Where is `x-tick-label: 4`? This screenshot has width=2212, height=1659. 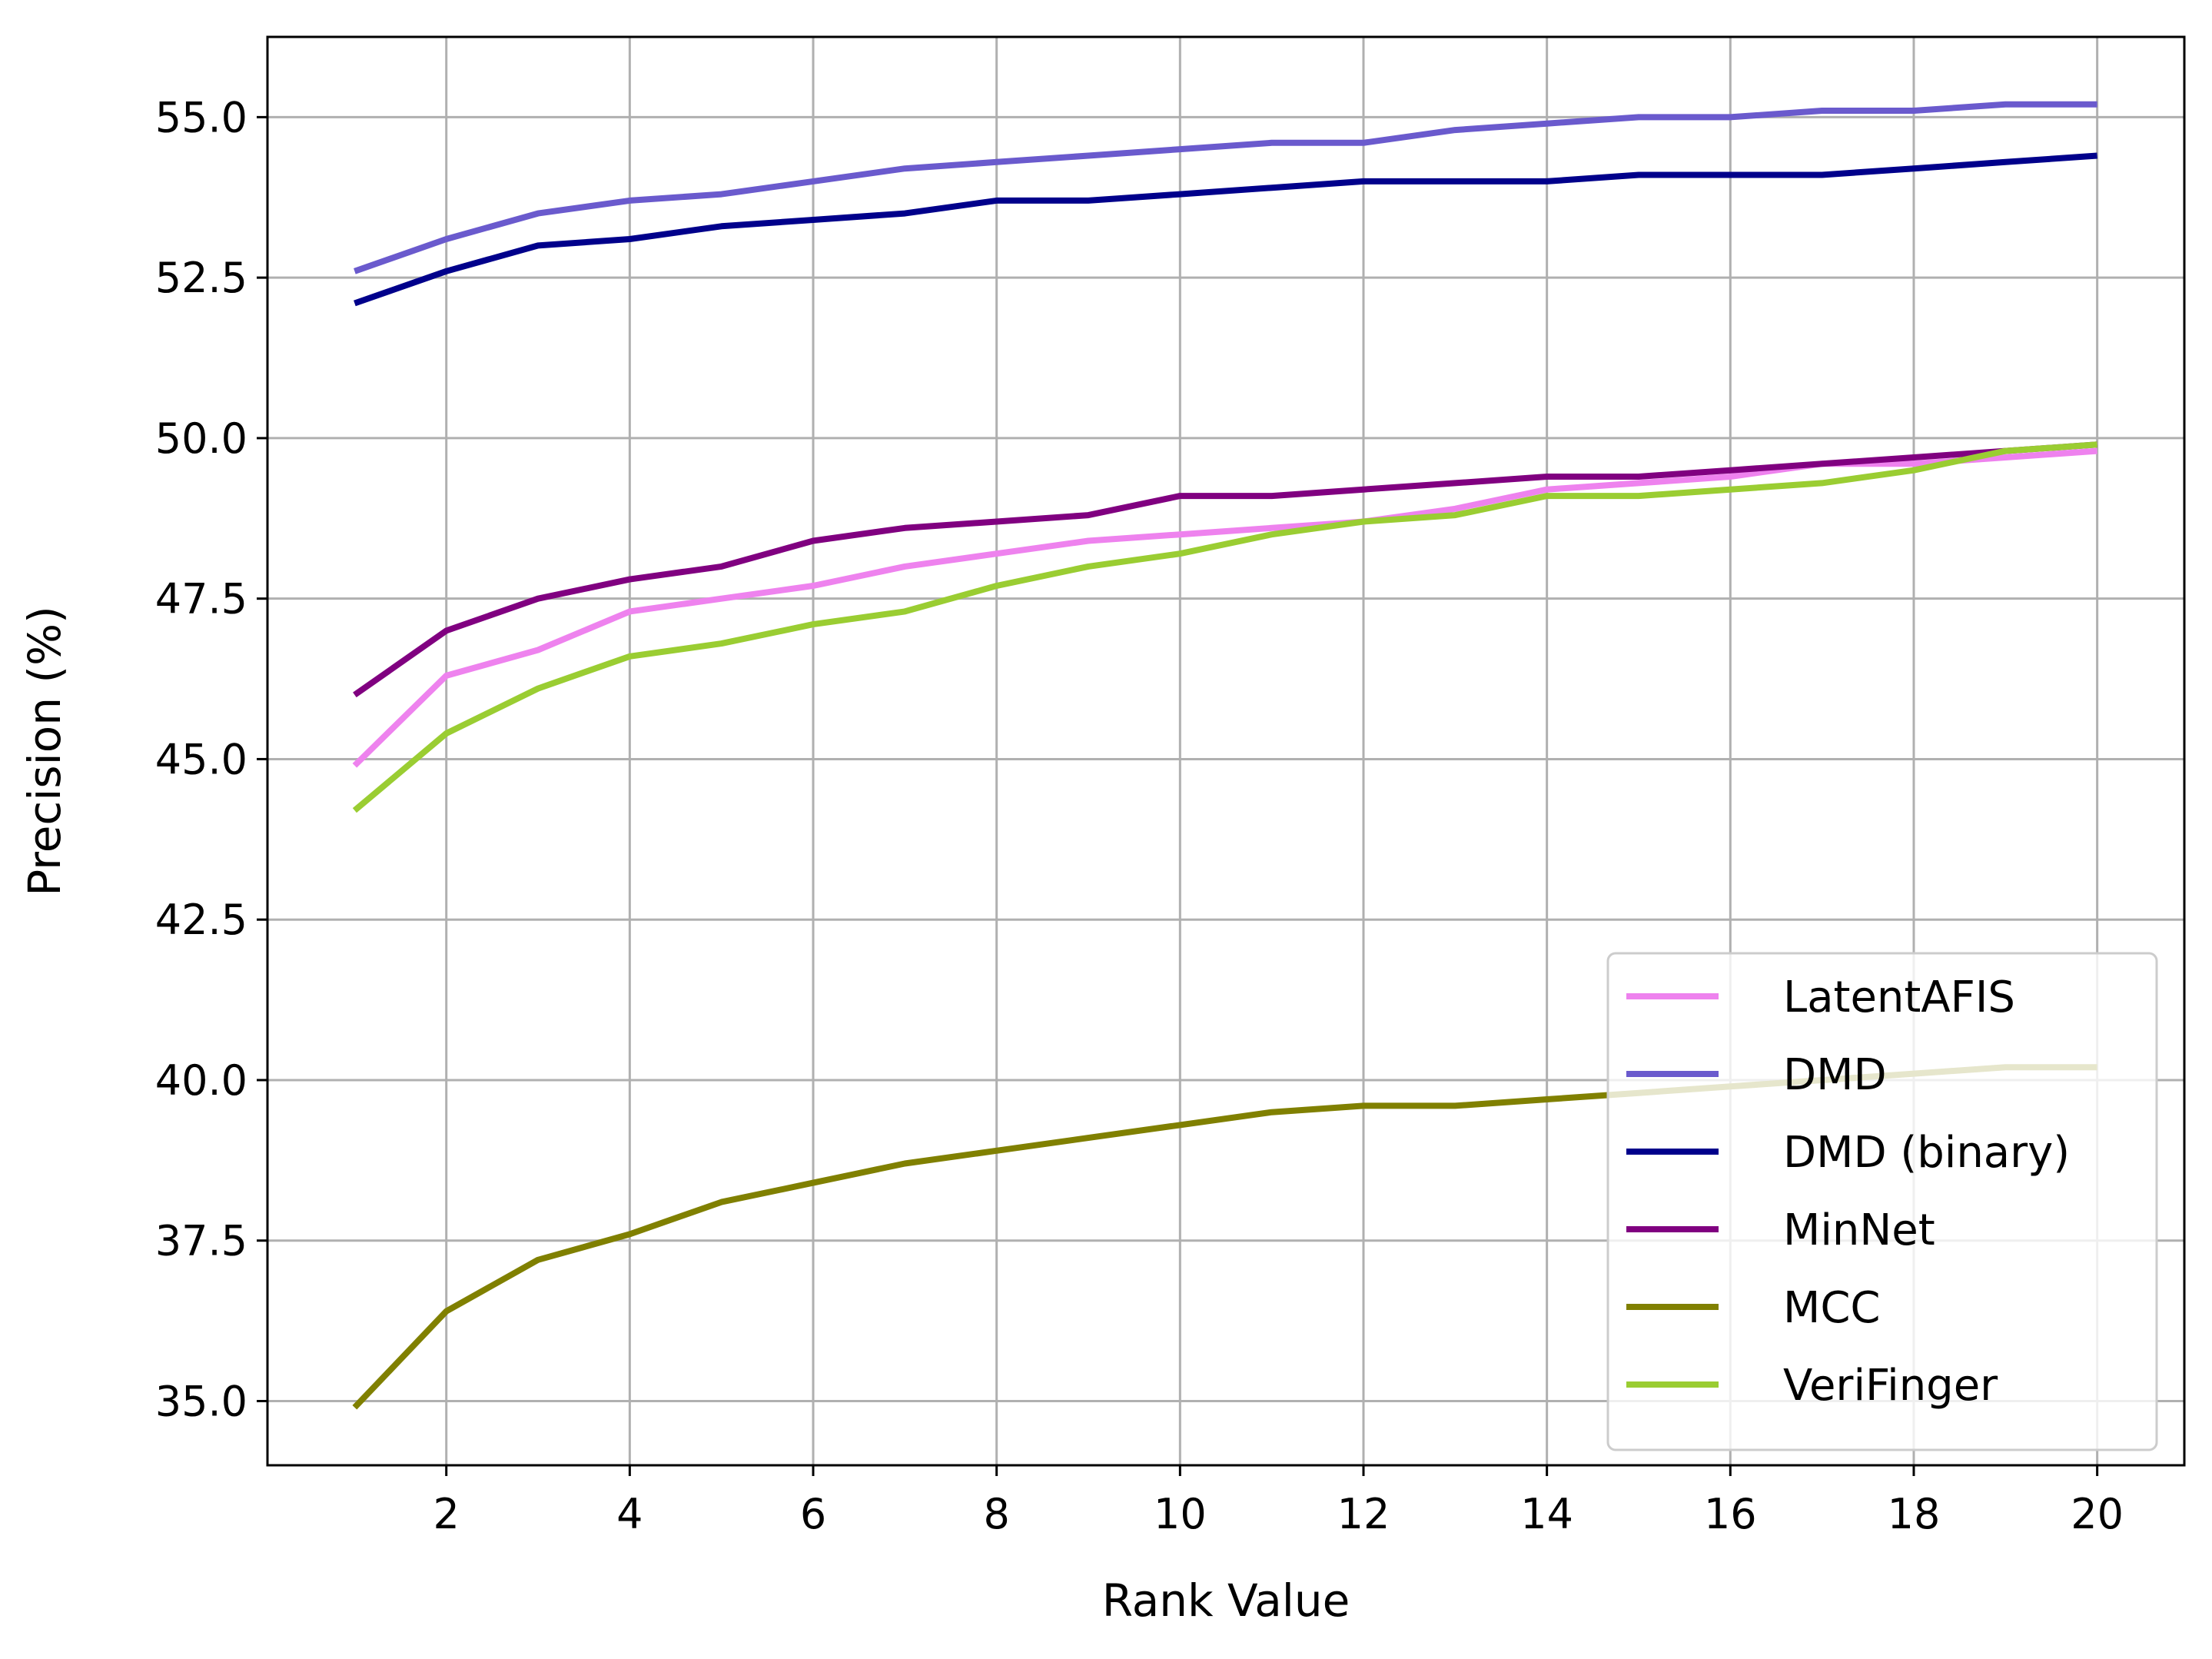
x-tick-label: 4 is located at coordinates (629, 1514).